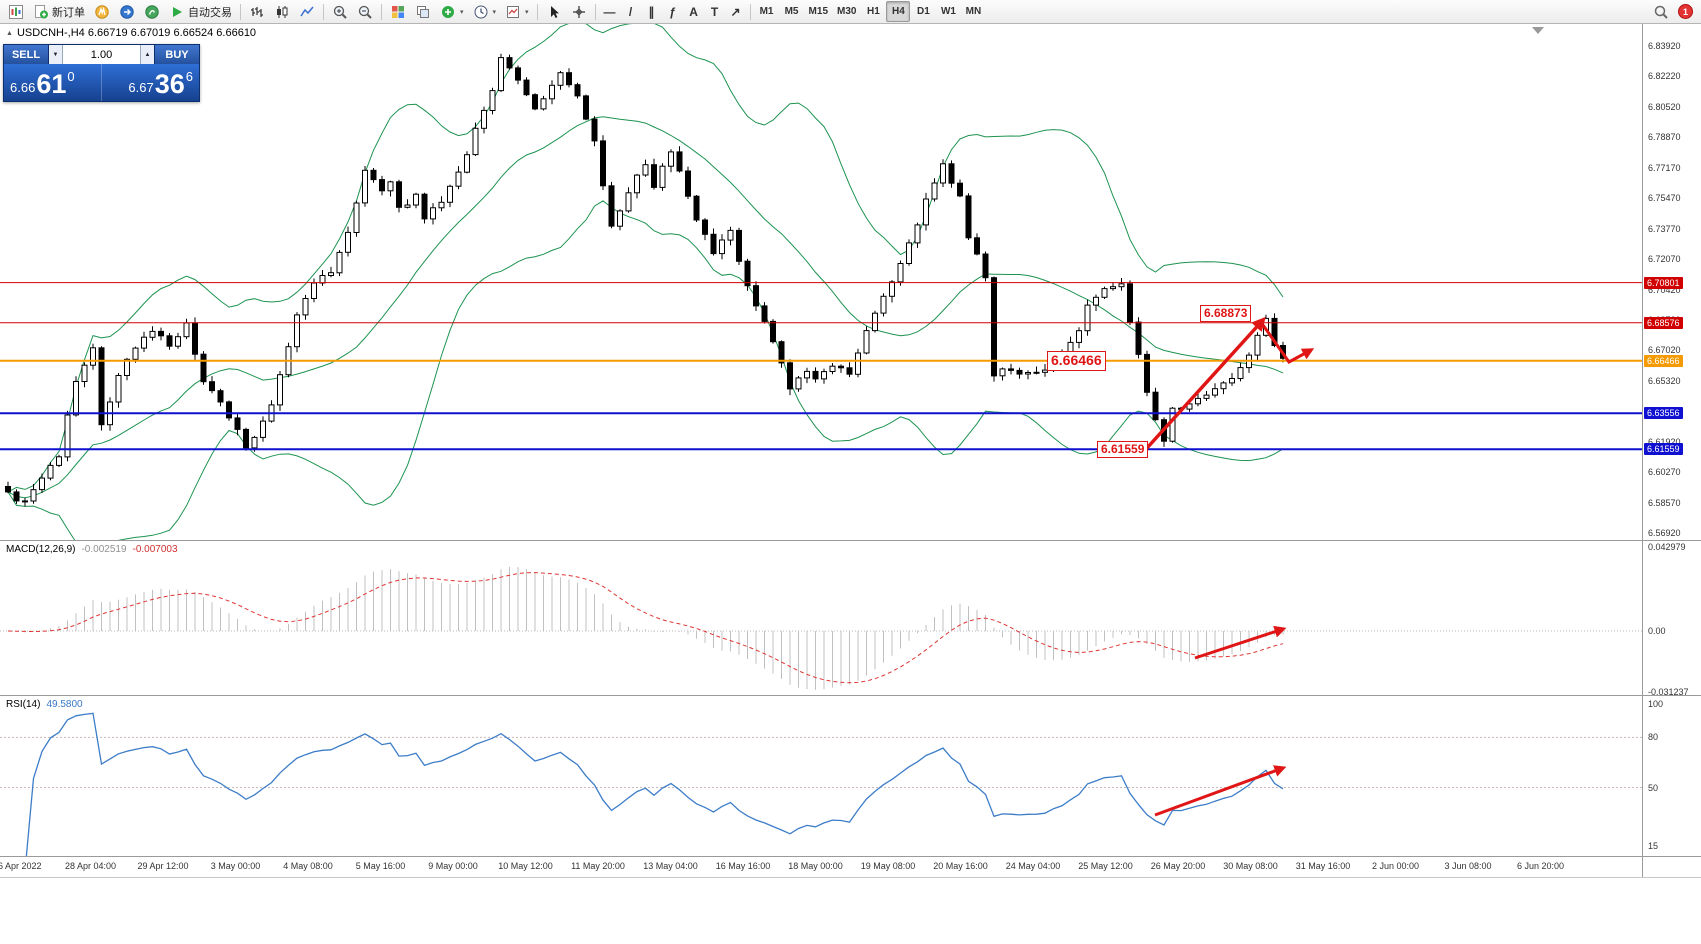  Describe the element at coordinates (888, 866) in the screenshot. I see `time-axis-label: 19 May 08:00` at that location.